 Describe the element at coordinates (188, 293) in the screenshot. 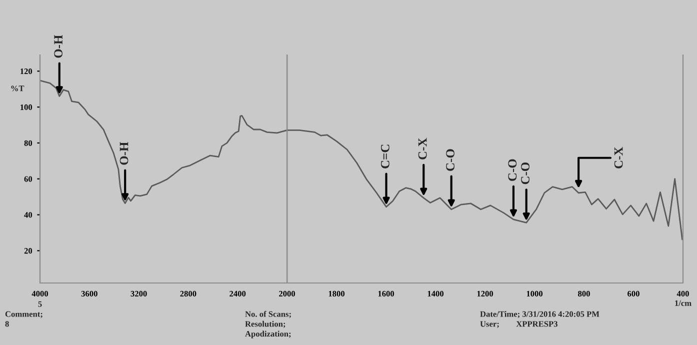

I see `x-tick-label: 2800` at that location.